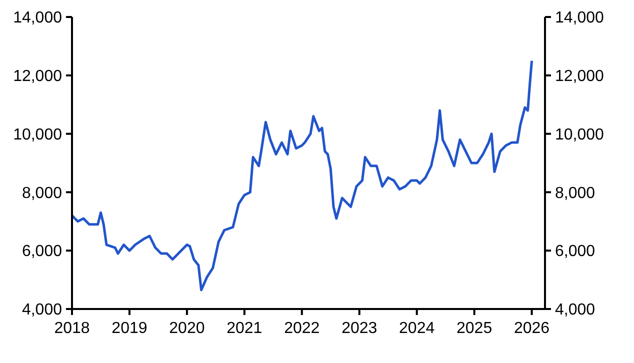  What do you see at coordinates (579, 18) in the screenshot?
I see `y2-tick-label: 14,000` at bounding box center [579, 18].